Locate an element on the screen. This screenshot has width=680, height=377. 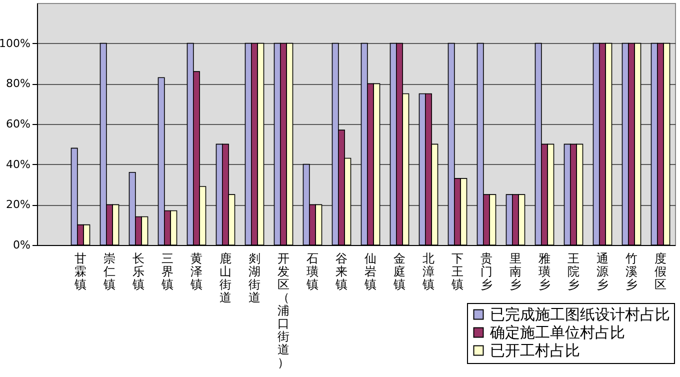
x-tick-label: 崇仁镇 is located at coordinates (109, 272).